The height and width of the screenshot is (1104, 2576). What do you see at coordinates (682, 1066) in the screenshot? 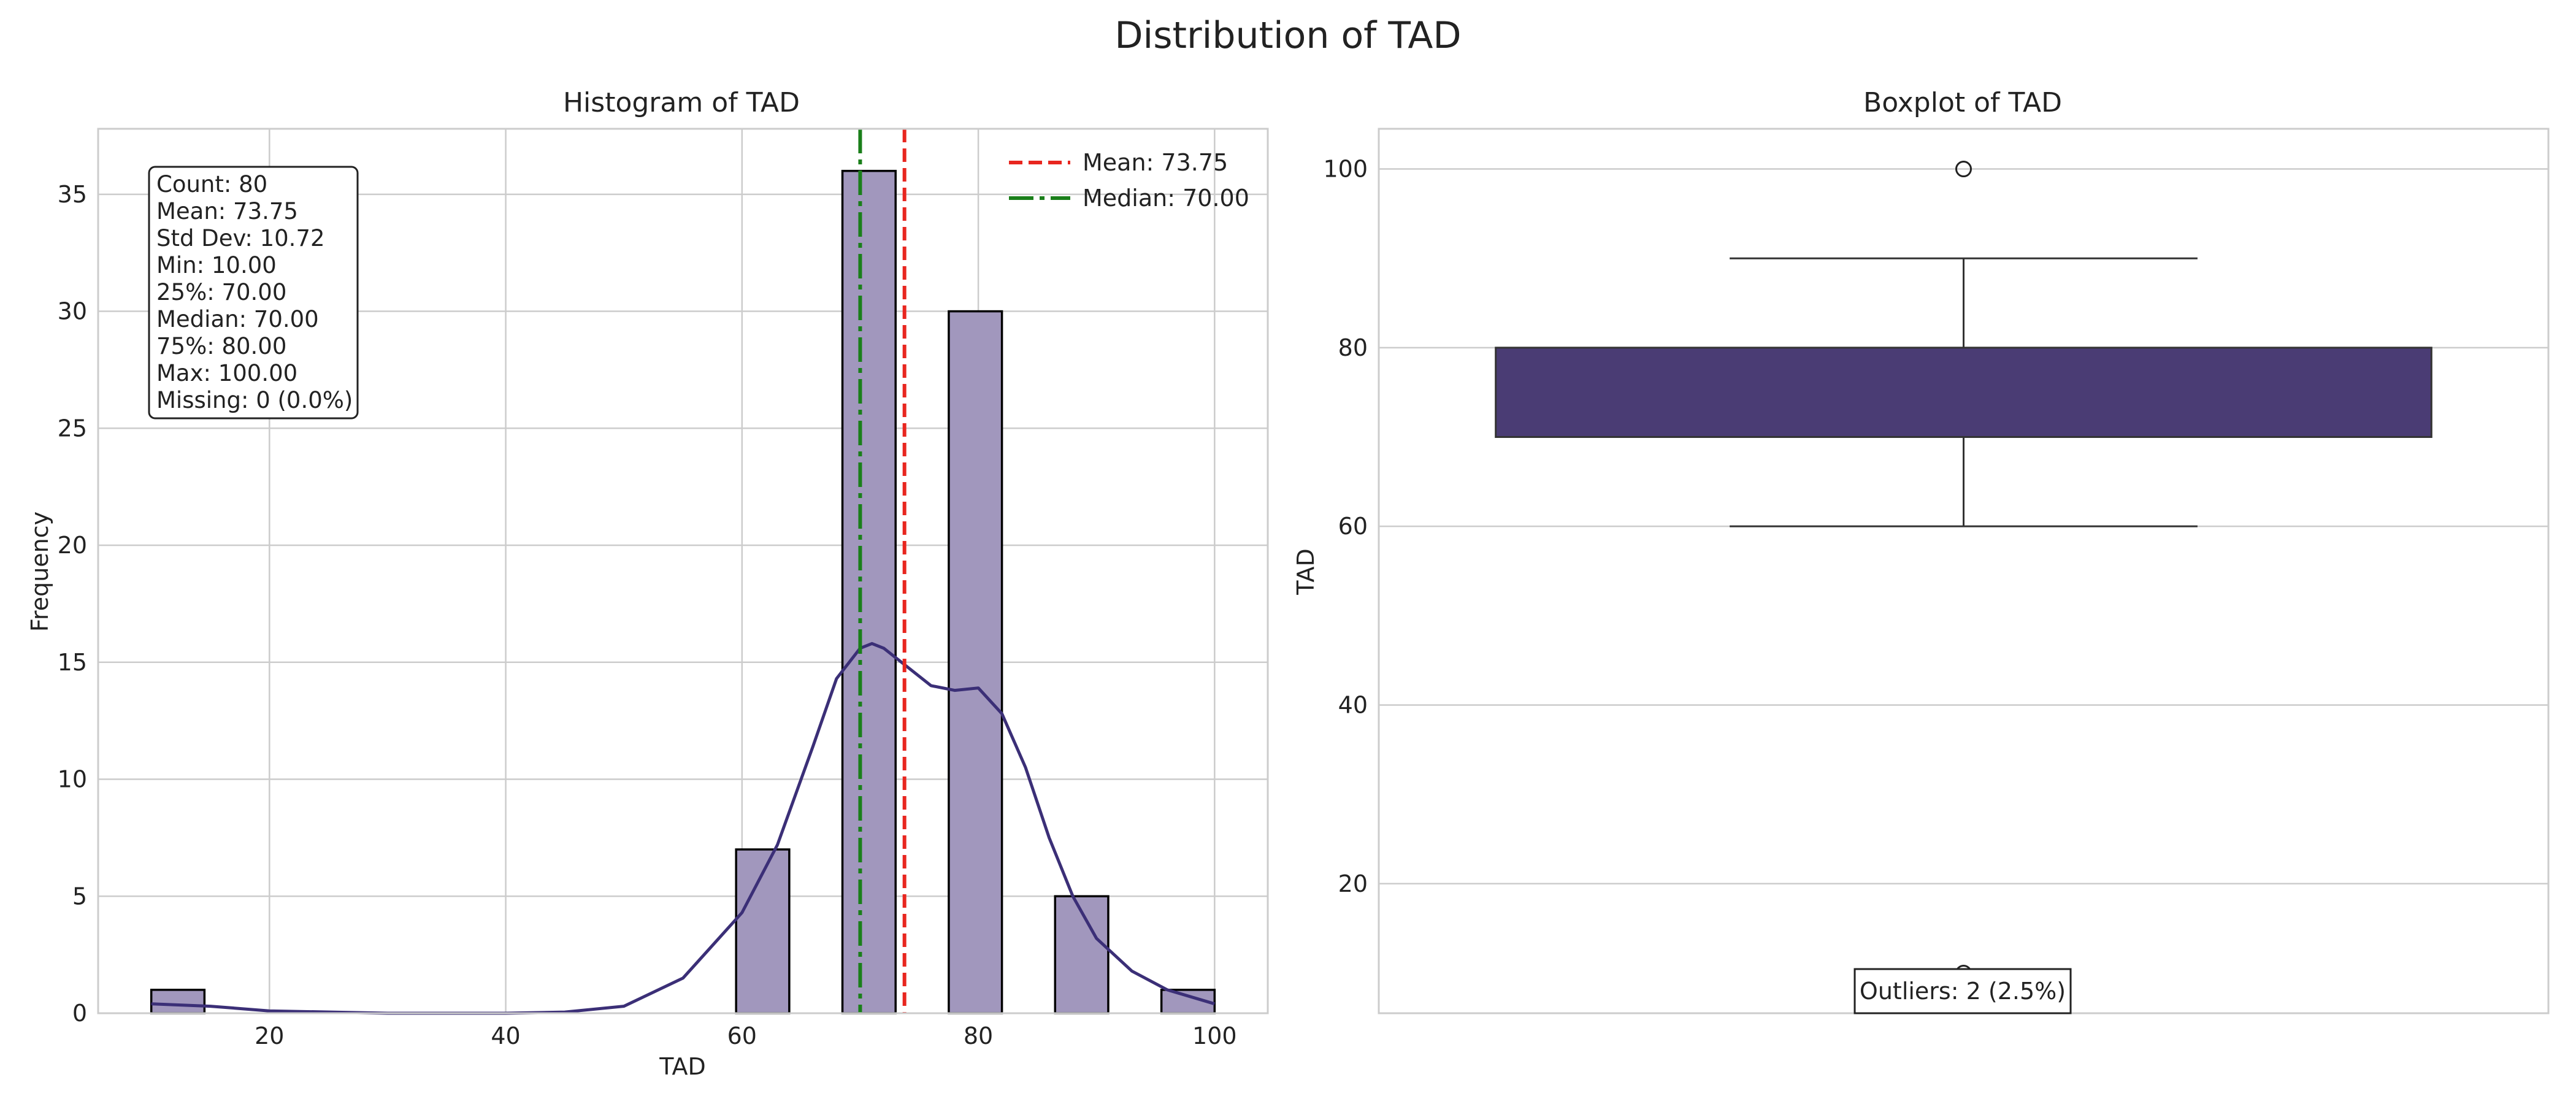
I see `histogram-x-axis-label: TAD` at bounding box center [682, 1066].